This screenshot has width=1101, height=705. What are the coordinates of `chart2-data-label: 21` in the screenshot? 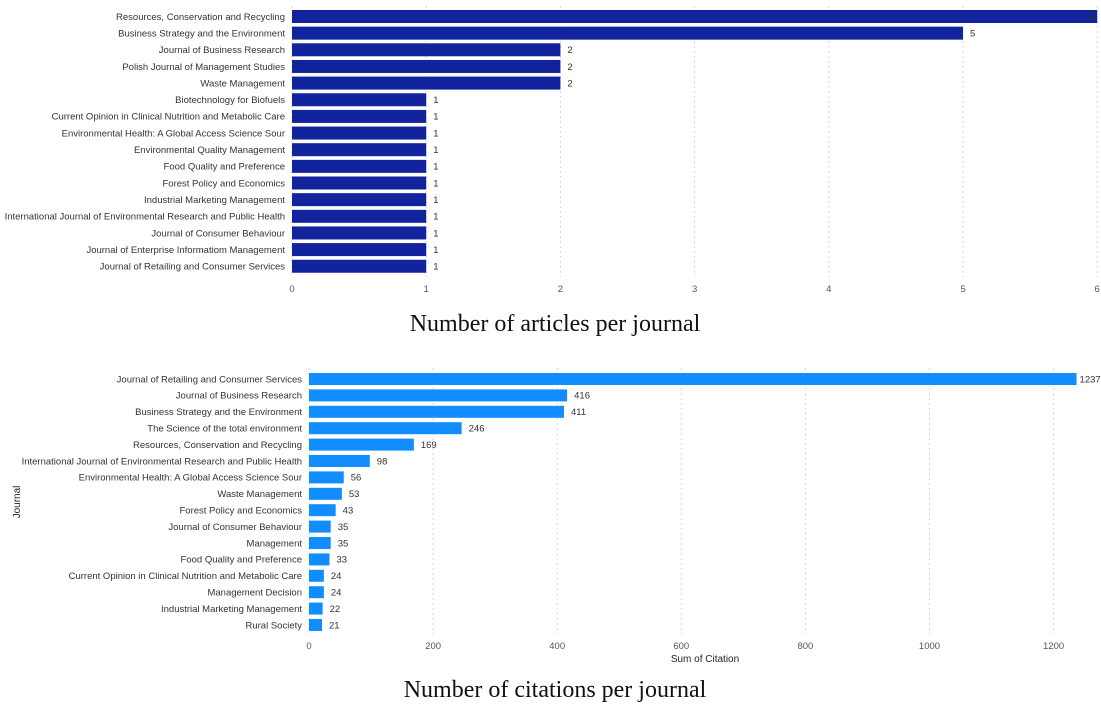 It's located at (334, 625).